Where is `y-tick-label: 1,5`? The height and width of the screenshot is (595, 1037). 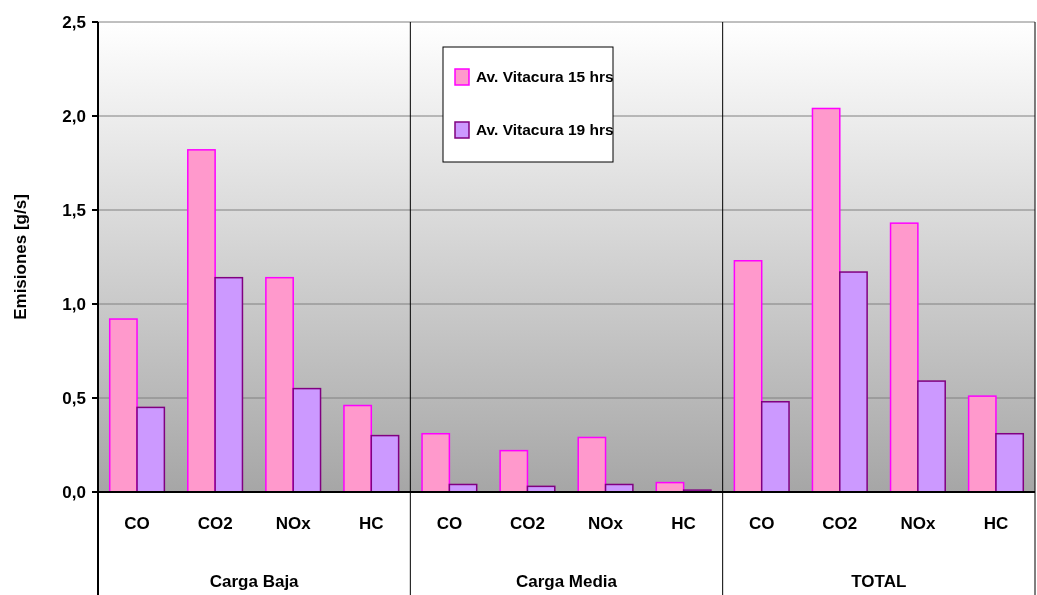 y-tick-label: 1,5 is located at coordinates (74, 210).